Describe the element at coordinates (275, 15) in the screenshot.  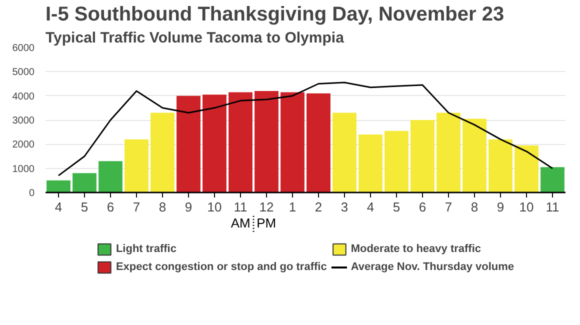
I see `chart-title: I-5 Southbound Thanksgiving Day, November 23` at that location.